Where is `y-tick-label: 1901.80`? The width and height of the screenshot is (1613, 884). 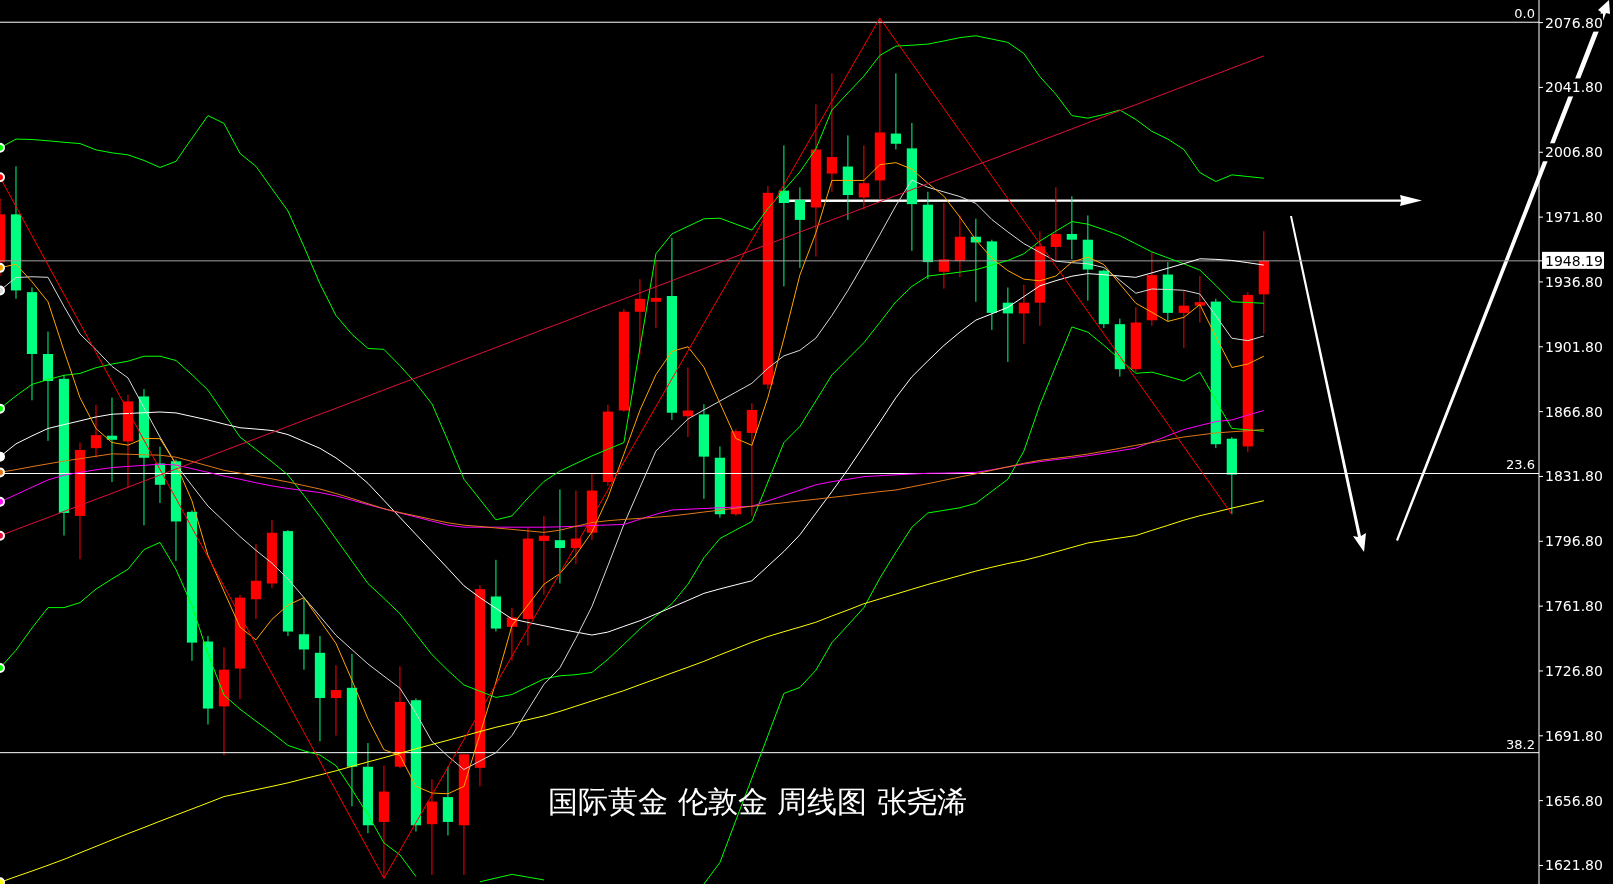 y-tick-label: 1901.80 is located at coordinates (1574, 346).